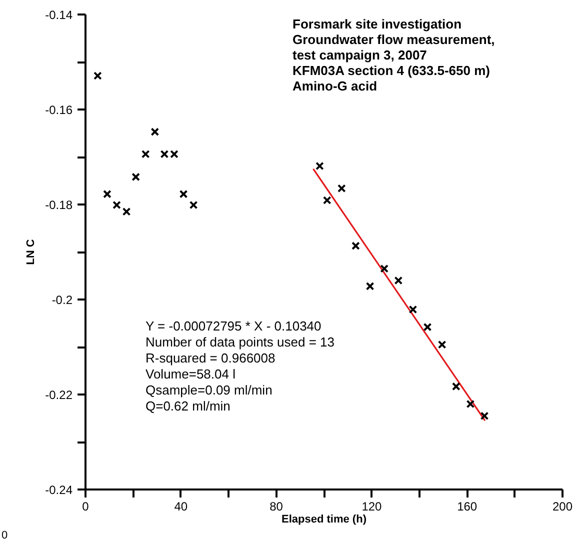 The height and width of the screenshot is (544, 575). What do you see at coordinates (59, 395) in the screenshot?
I see `y-tick-label: -0.22` at bounding box center [59, 395].